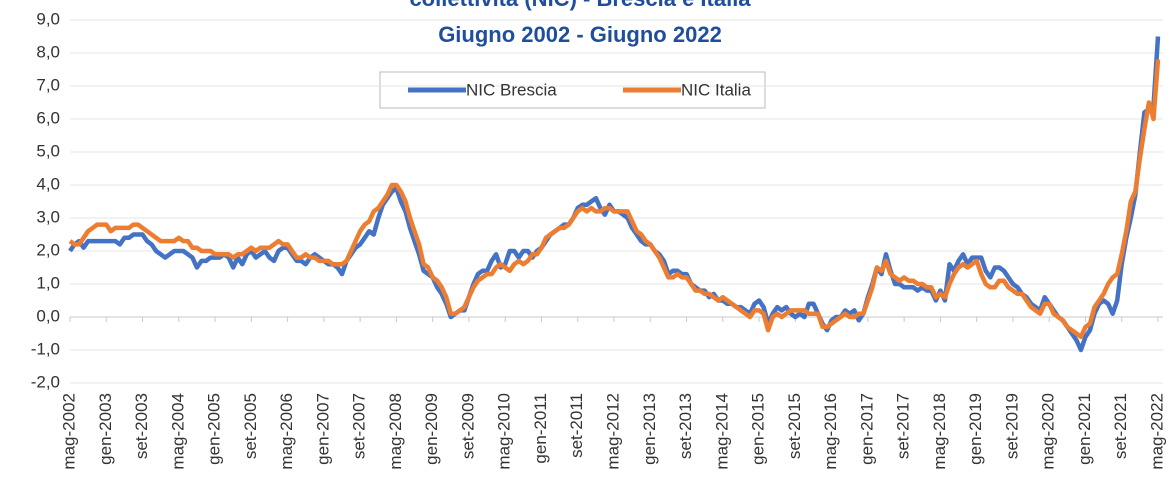  I want to click on y-tick-label: 5,0, so click(48, 150).